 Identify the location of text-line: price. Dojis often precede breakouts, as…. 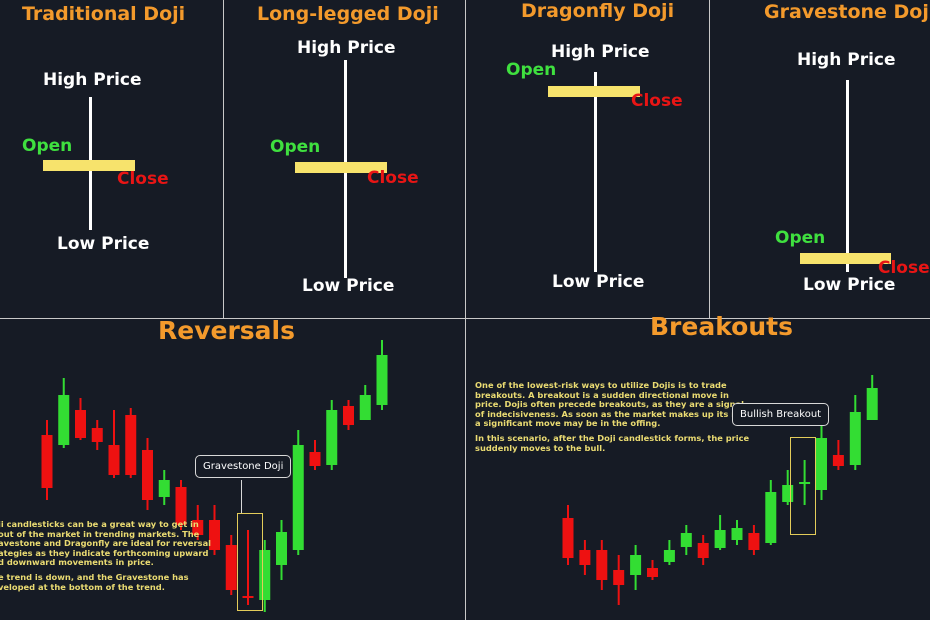
(610, 404).